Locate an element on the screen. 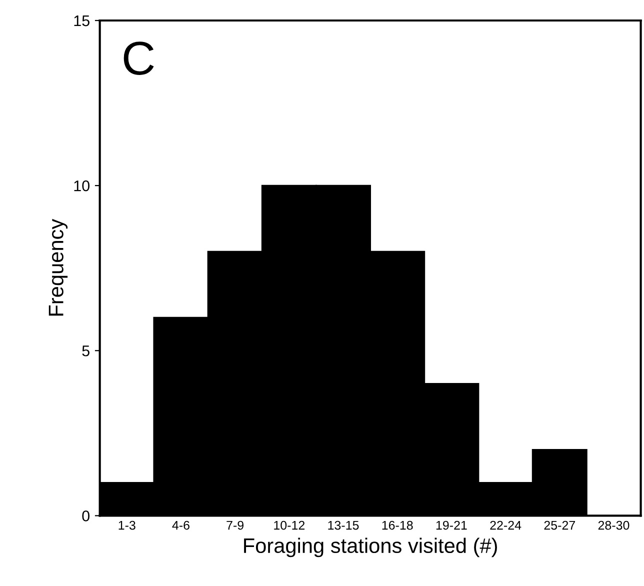  x-tick-label: 13-15 is located at coordinates (343, 525).